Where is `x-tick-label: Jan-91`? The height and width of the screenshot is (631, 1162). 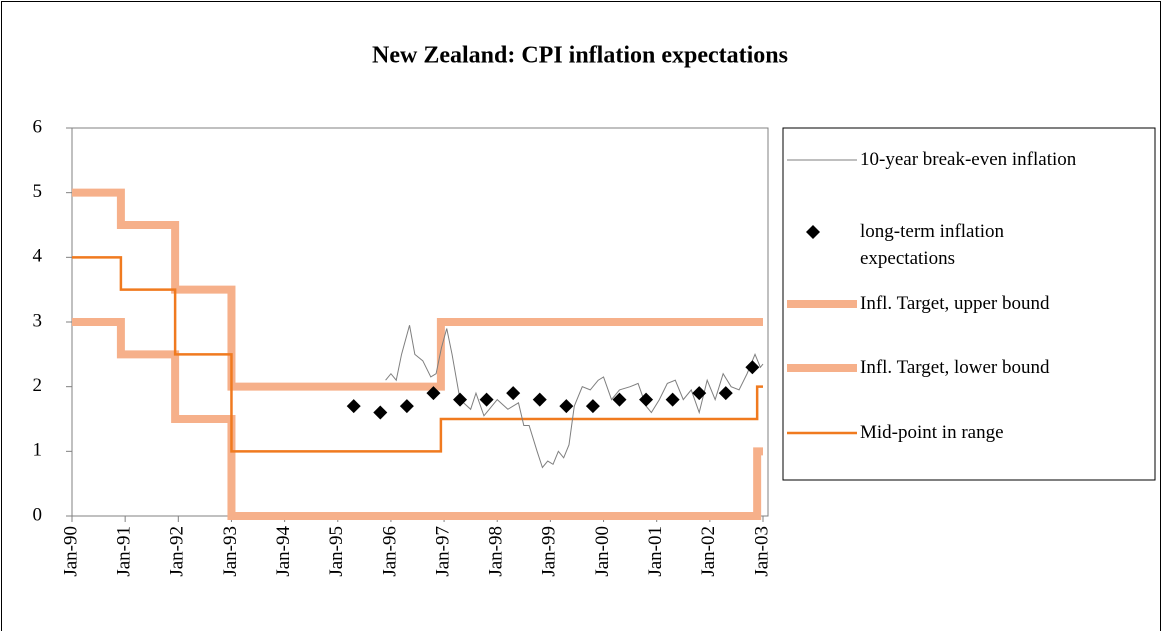
x-tick-label: Jan-91 is located at coordinates (124, 551).